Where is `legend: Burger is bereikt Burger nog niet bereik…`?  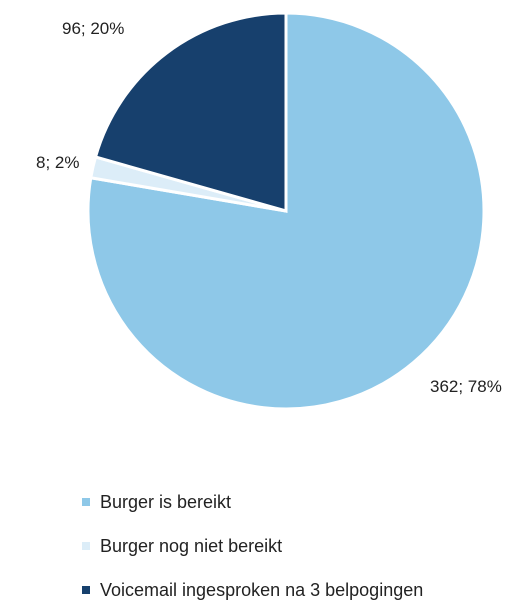
legend: Burger is bereikt Burger nog niet bereik… is located at coordinates (252, 546).